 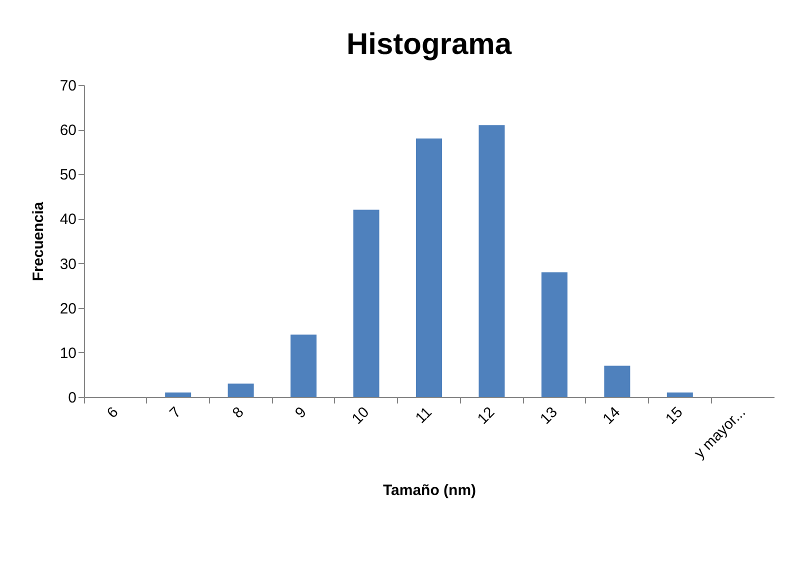 What do you see at coordinates (429, 44) in the screenshot?
I see `chart-title: Histograma` at bounding box center [429, 44].